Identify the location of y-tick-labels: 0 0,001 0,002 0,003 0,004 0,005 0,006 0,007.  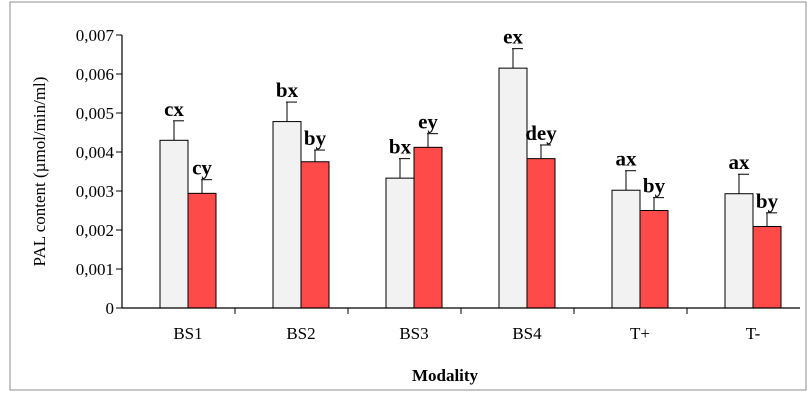
(95, 172).